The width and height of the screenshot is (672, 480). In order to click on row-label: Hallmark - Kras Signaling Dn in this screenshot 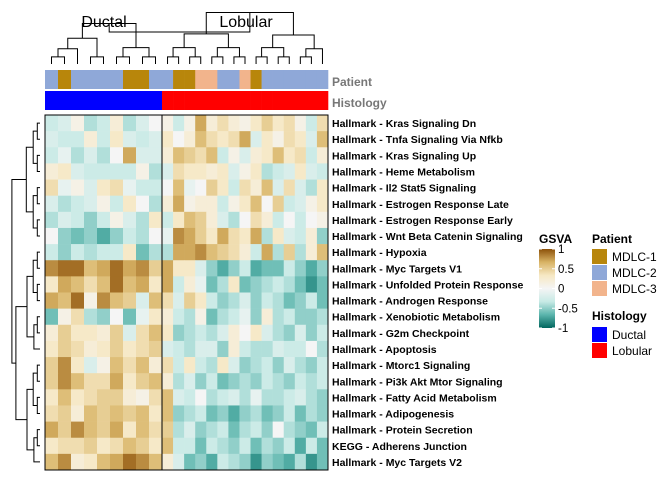, I will do `click(404, 124)`.